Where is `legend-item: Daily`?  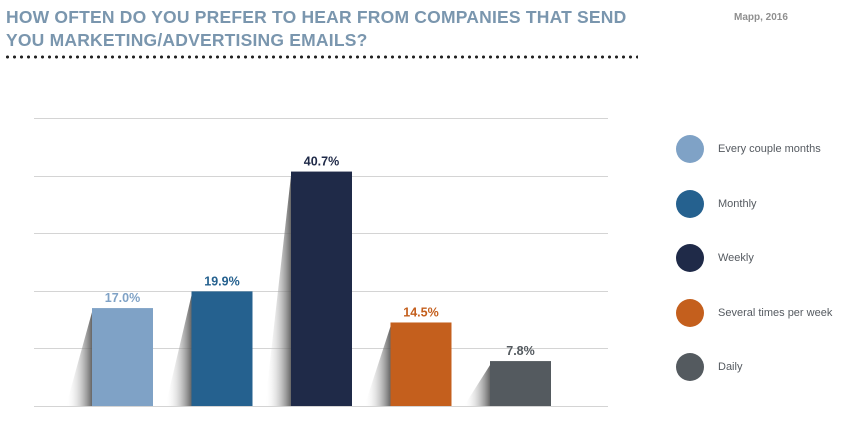 legend-item: Daily is located at coordinates (709, 367).